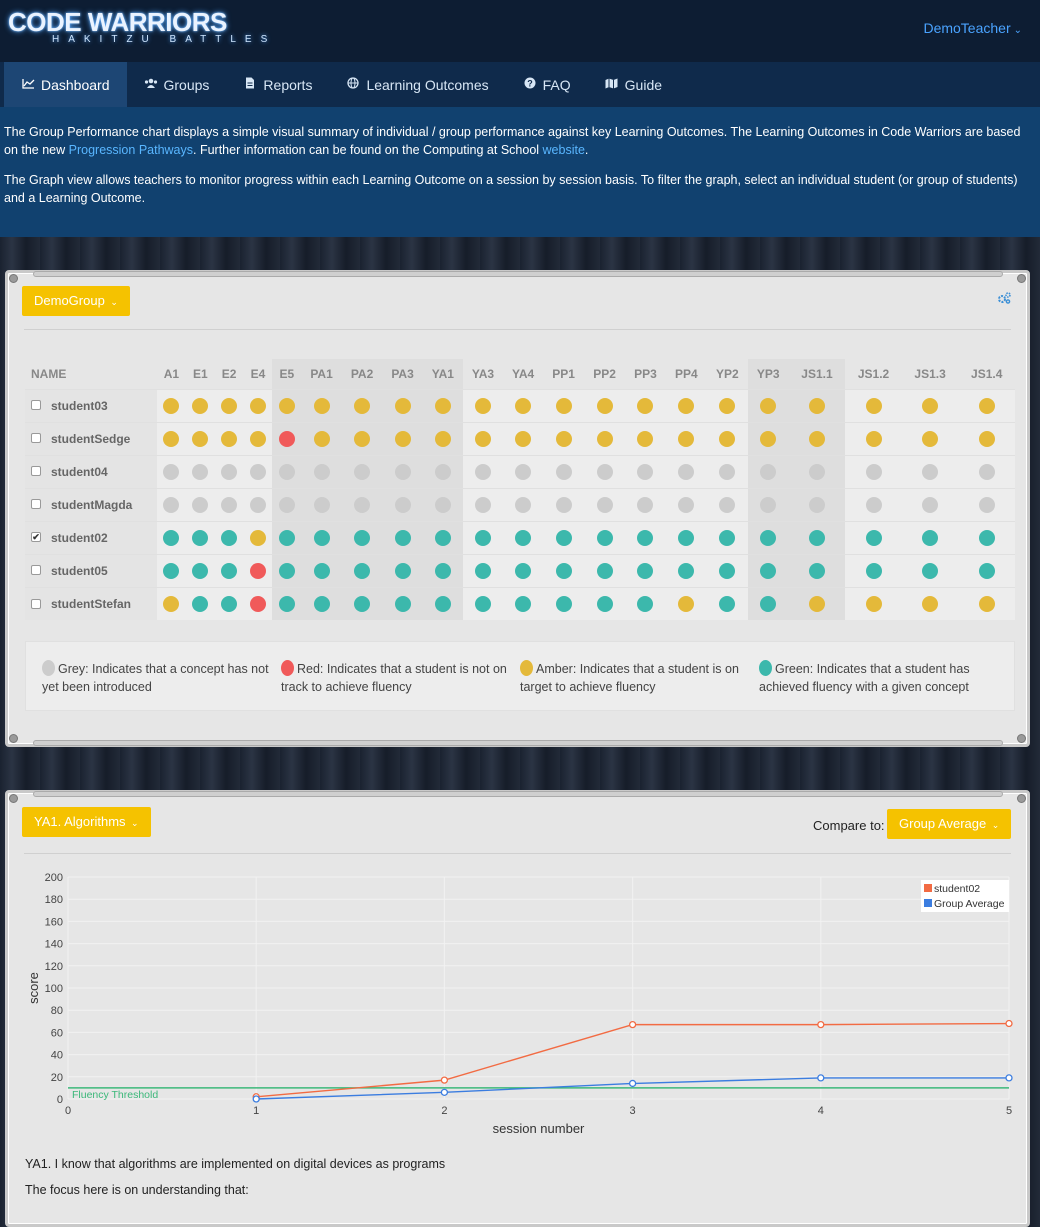 This screenshot has width=1040, height=1227. I want to click on student-checkbox: ✔, so click(36, 537).